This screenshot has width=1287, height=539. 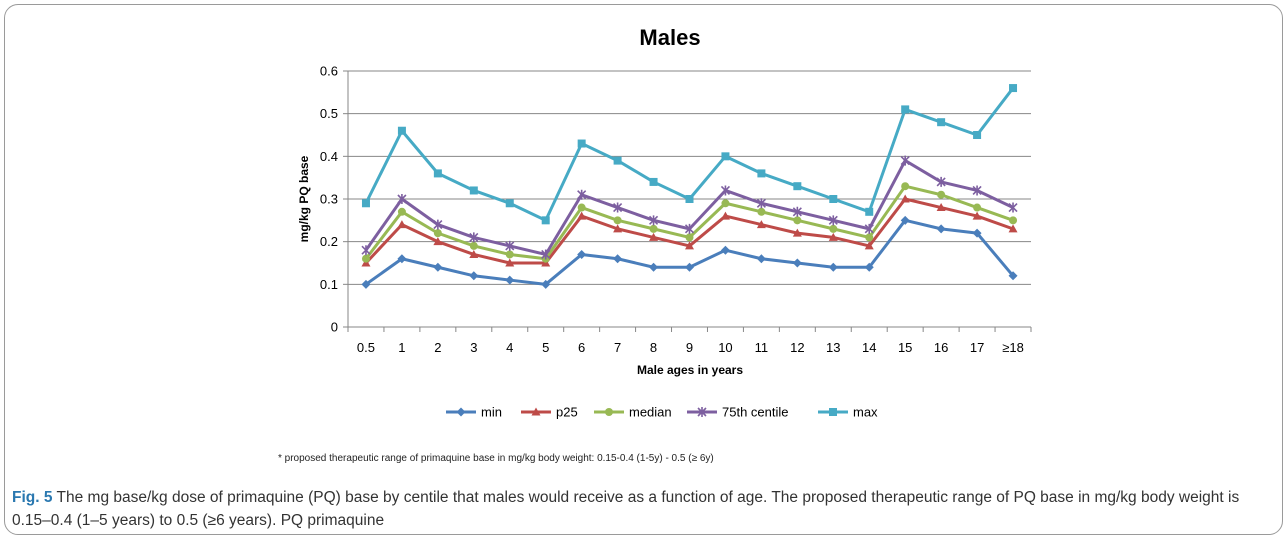 I want to click on figure-label: Fig. 5, so click(x=32, y=497).